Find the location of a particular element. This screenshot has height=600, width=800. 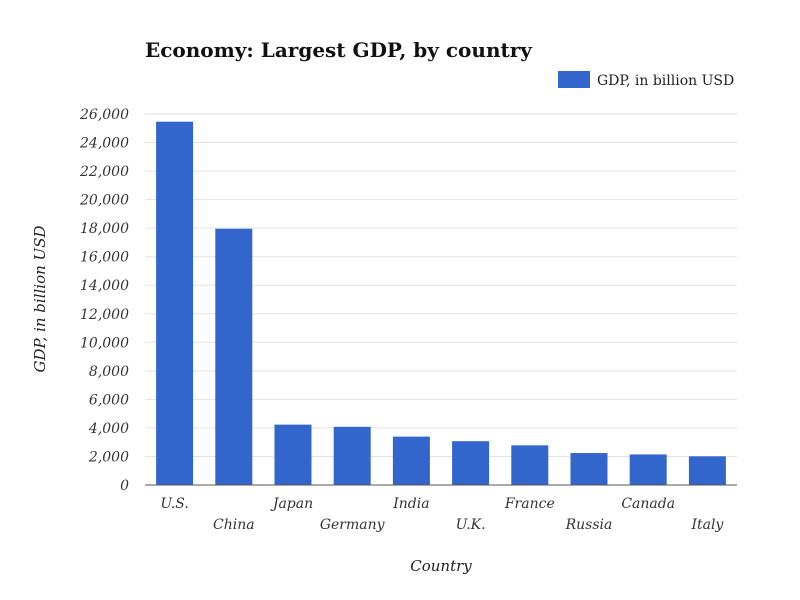

x-tick-label: Italy is located at coordinates (707, 525).